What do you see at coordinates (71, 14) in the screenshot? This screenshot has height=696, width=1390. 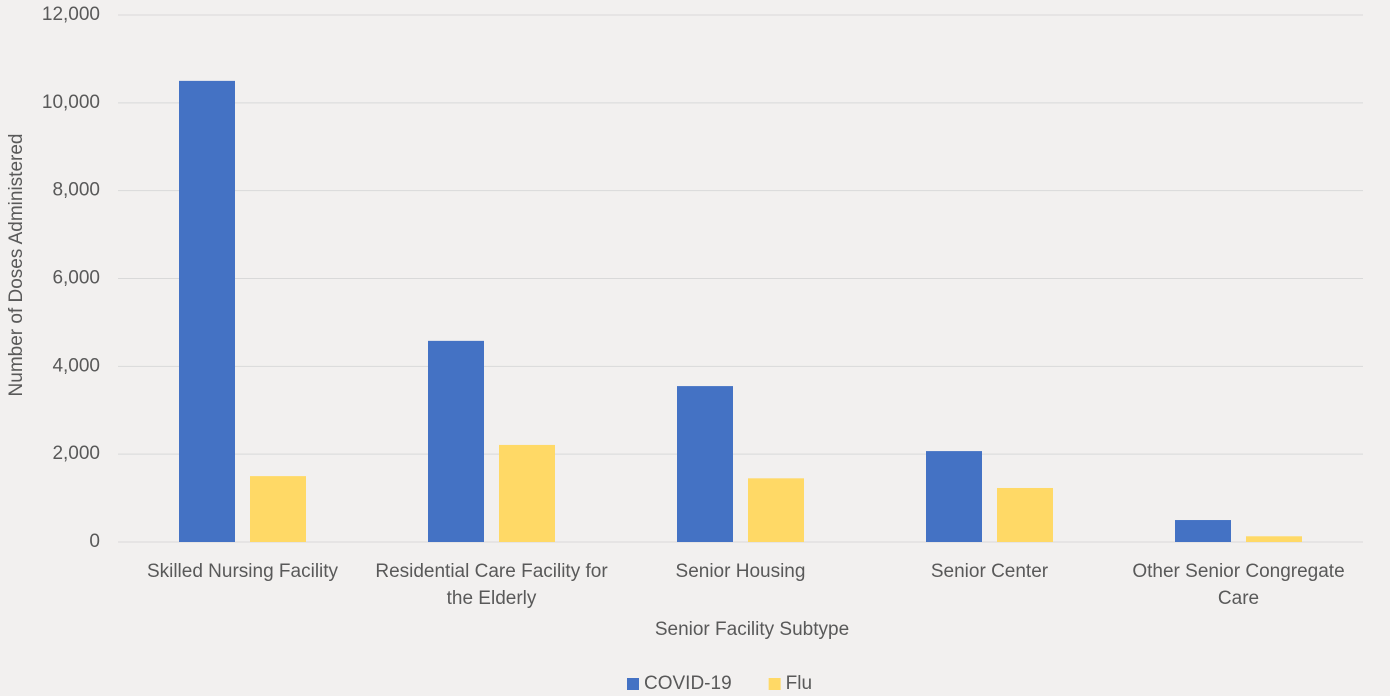 I see `y-tick-label: 12,000` at bounding box center [71, 14].